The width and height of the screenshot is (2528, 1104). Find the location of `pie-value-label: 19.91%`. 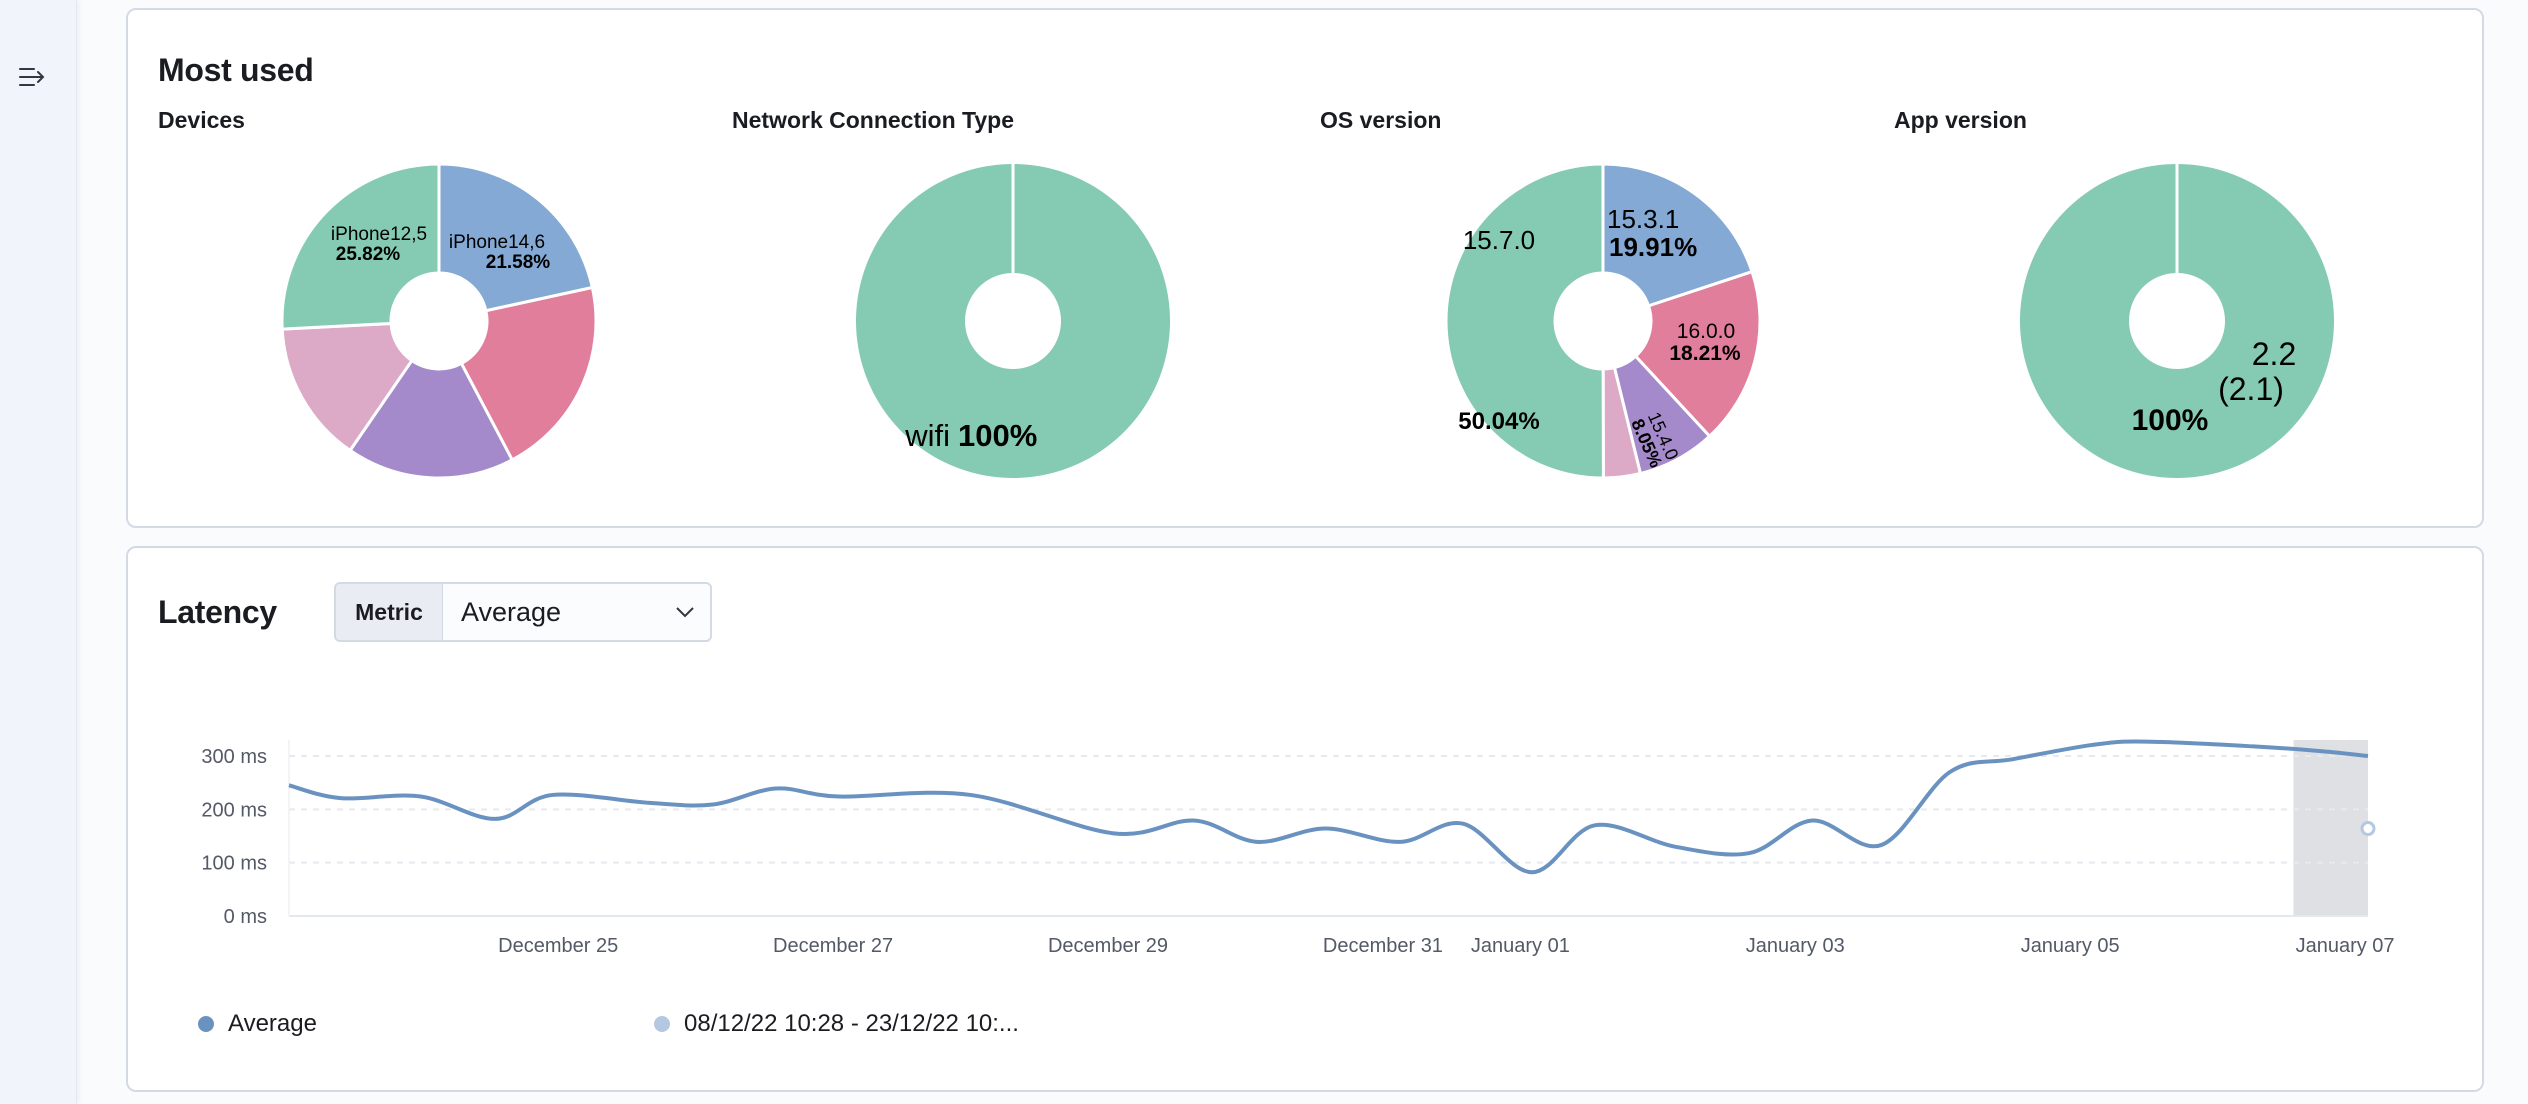

pie-value-label: 19.91% is located at coordinates (1653, 247).